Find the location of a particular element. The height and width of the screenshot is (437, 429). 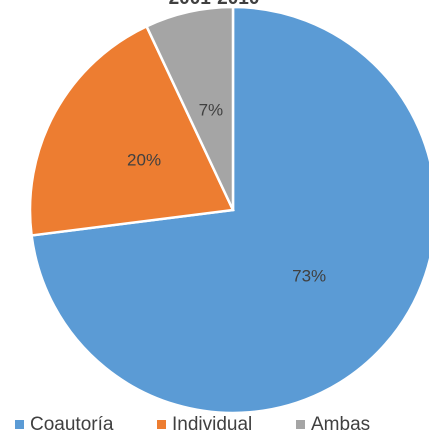

data-label: 20% is located at coordinates (144, 160).